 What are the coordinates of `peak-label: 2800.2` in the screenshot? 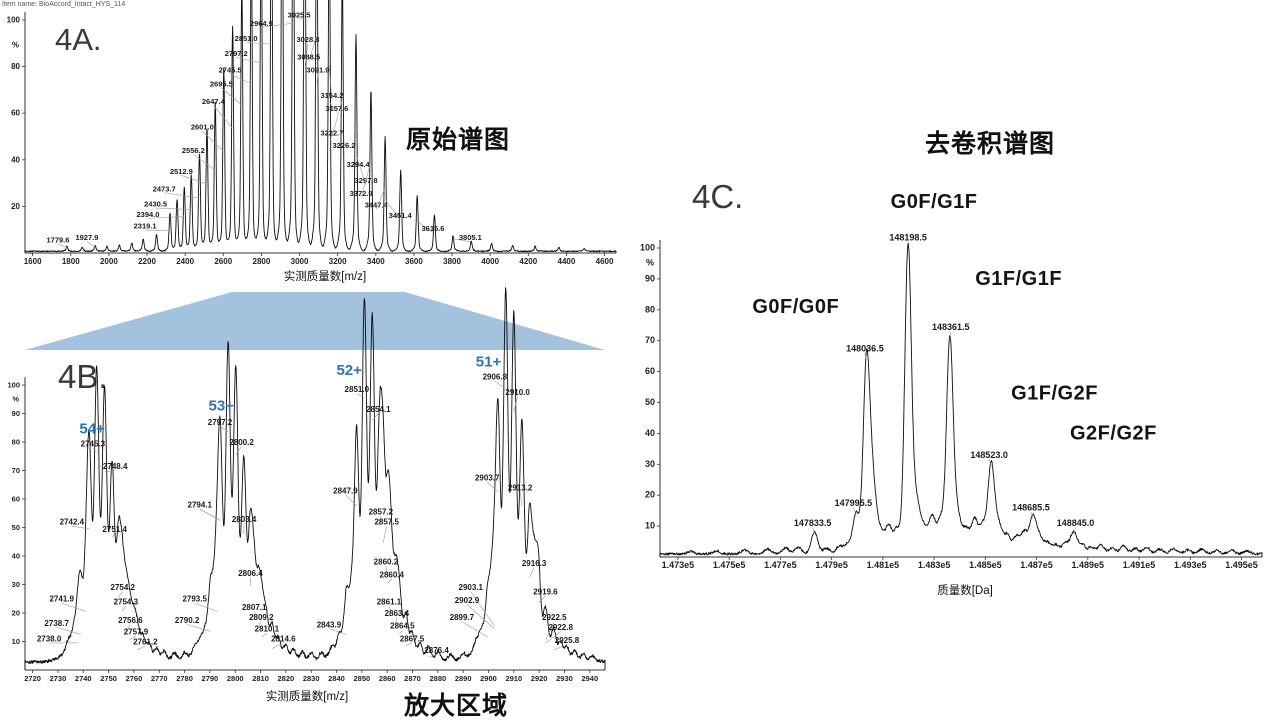 It's located at (241, 442).